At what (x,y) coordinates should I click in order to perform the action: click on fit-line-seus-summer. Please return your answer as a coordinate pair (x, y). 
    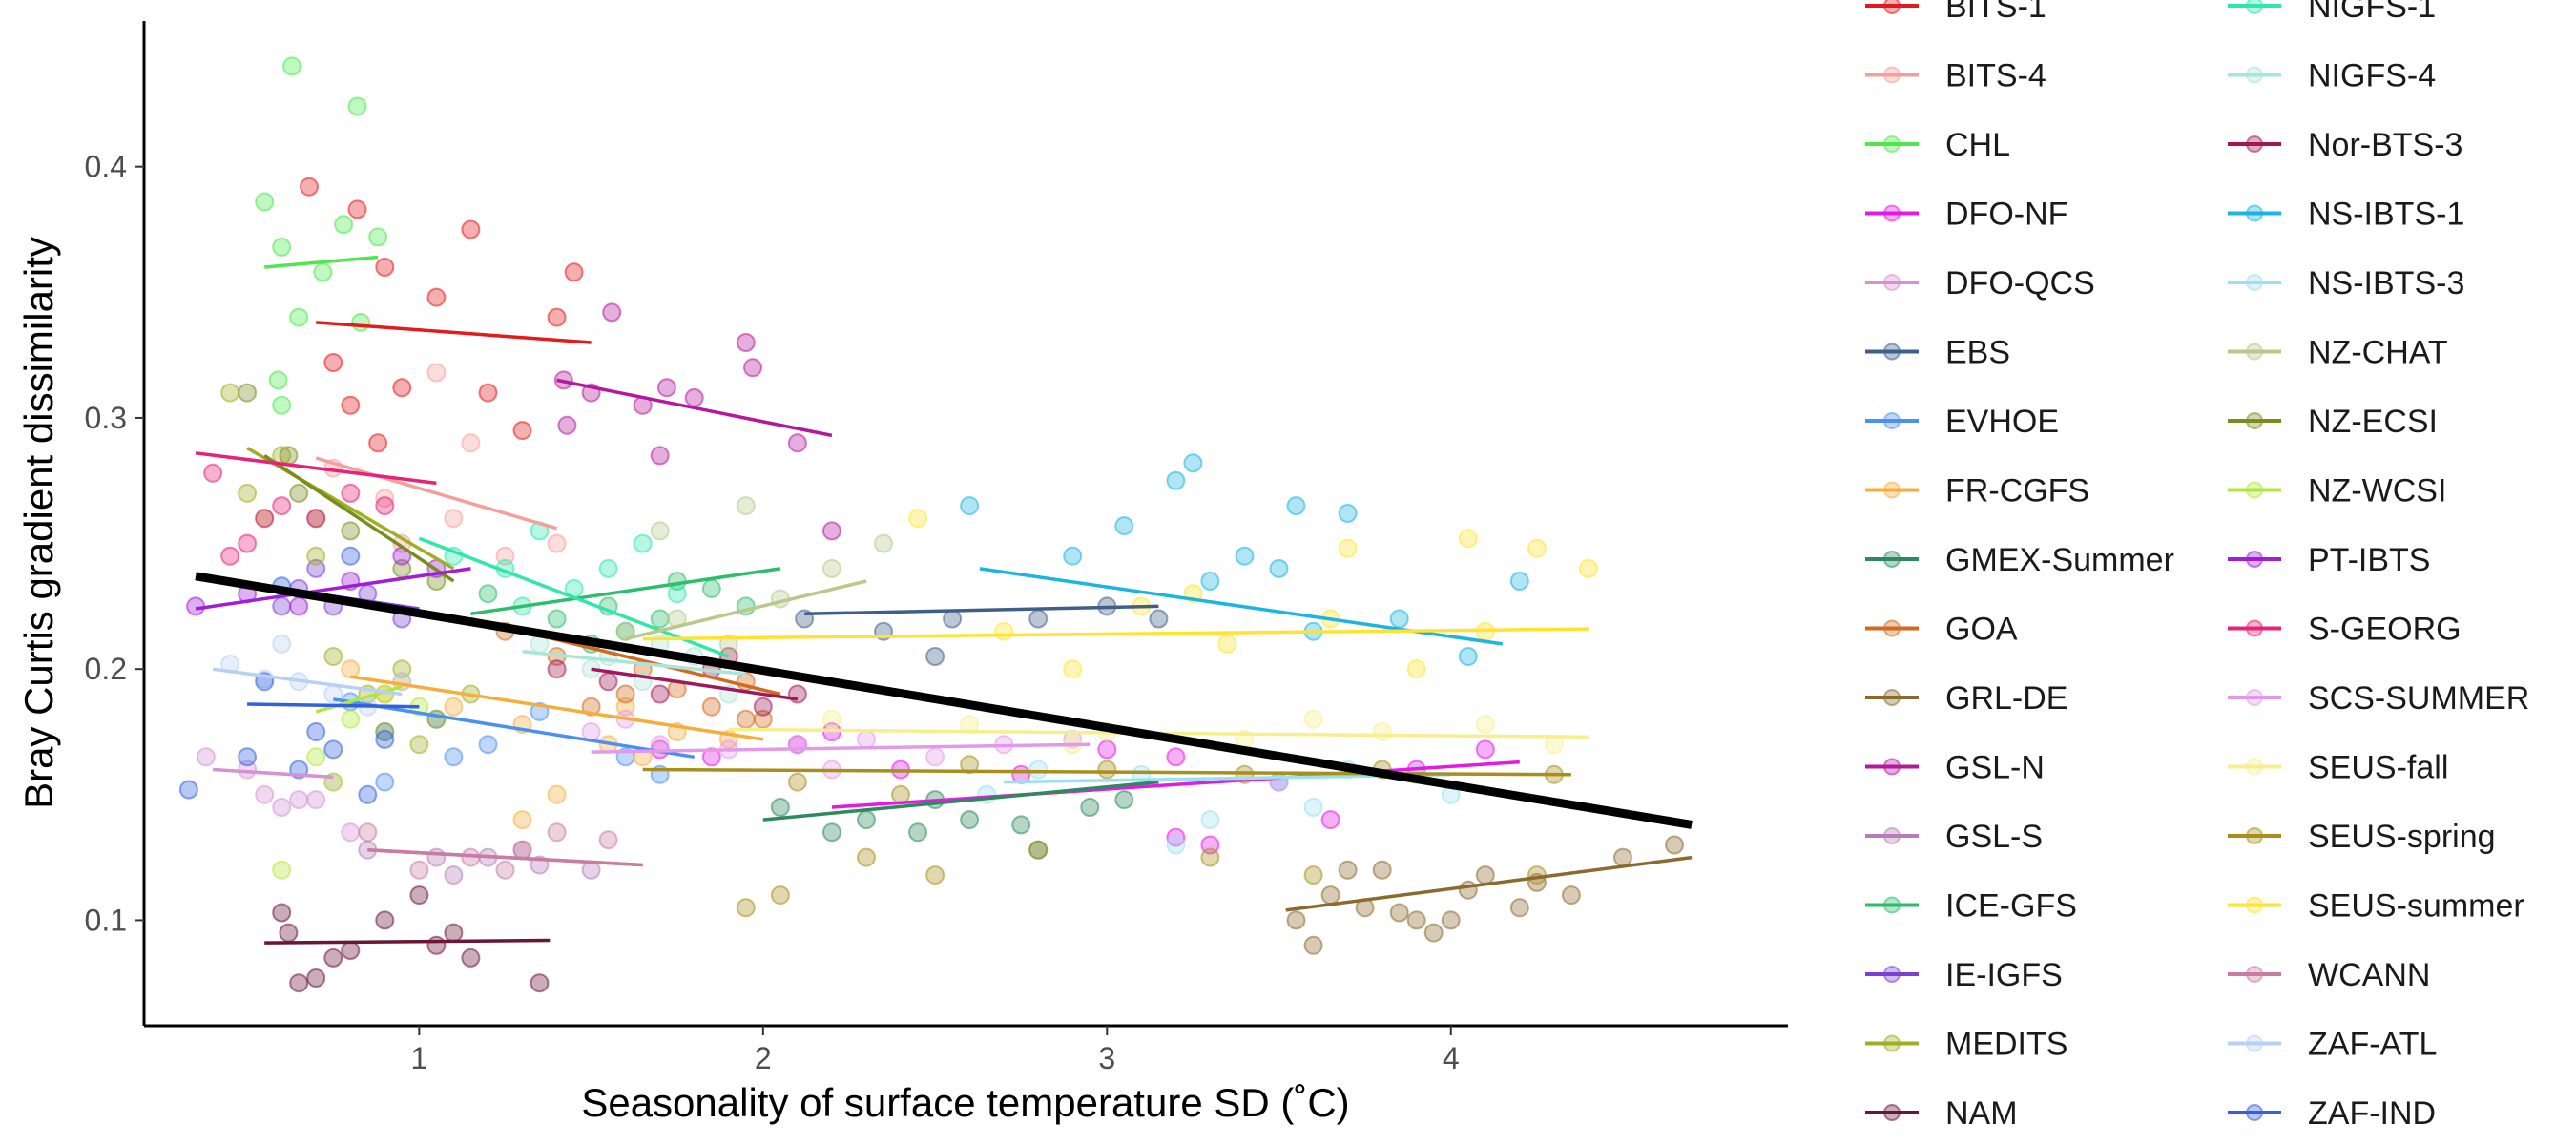
    Looking at the image, I should click on (1115, 634).